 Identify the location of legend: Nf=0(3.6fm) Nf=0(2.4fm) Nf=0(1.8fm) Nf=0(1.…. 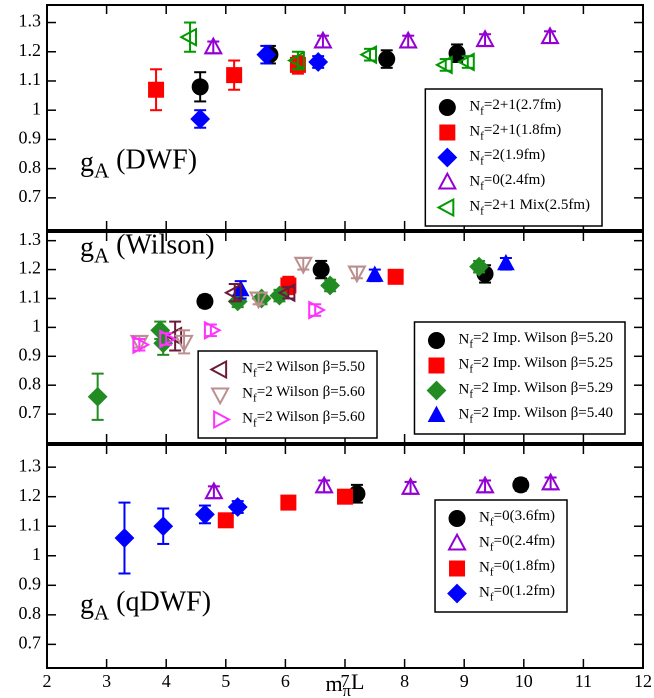
(501, 556).